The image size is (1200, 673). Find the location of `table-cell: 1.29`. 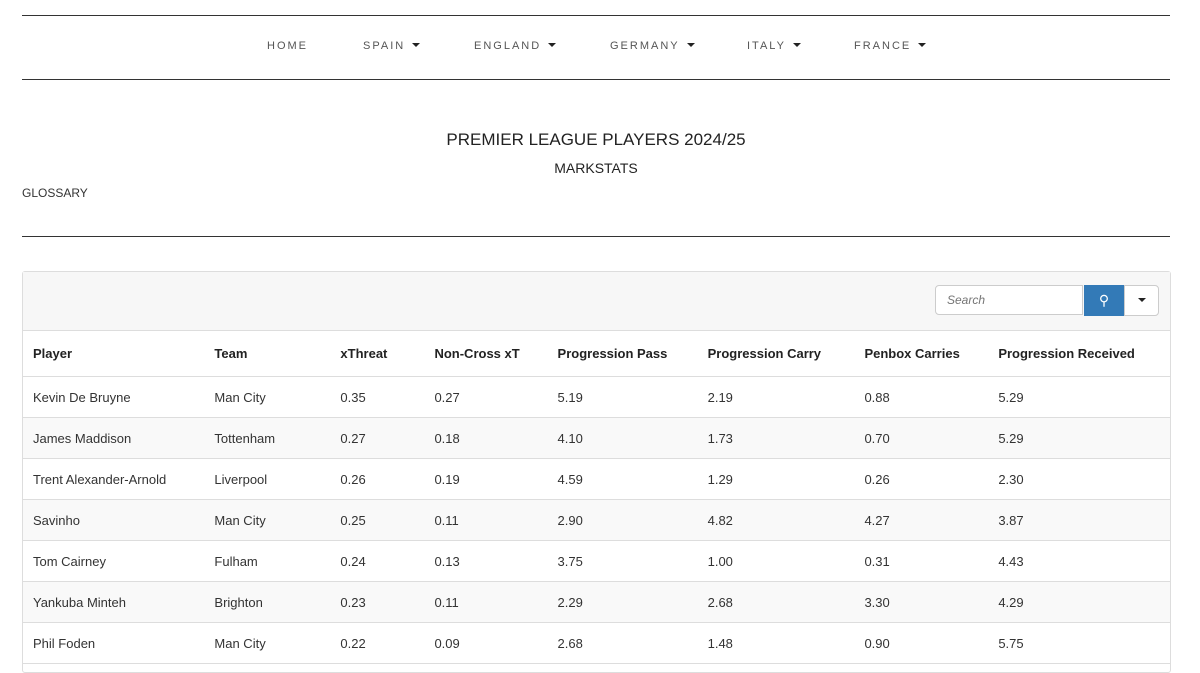

table-cell: 1.29 is located at coordinates (776, 479).